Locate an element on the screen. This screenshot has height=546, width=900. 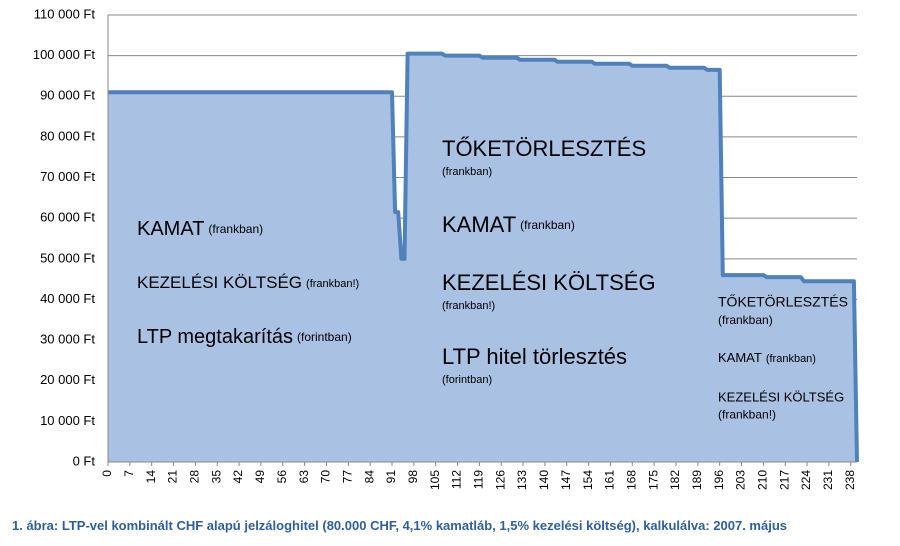
x-tick-label: 21 is located at coordinates (173, 477).